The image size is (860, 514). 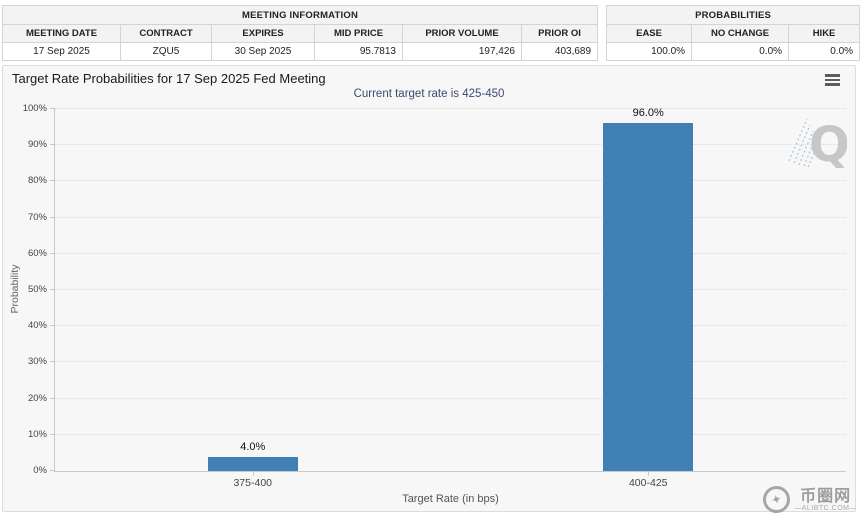 I want to click on hike-probability-value: 0.0%, so click(x=824, y=51).